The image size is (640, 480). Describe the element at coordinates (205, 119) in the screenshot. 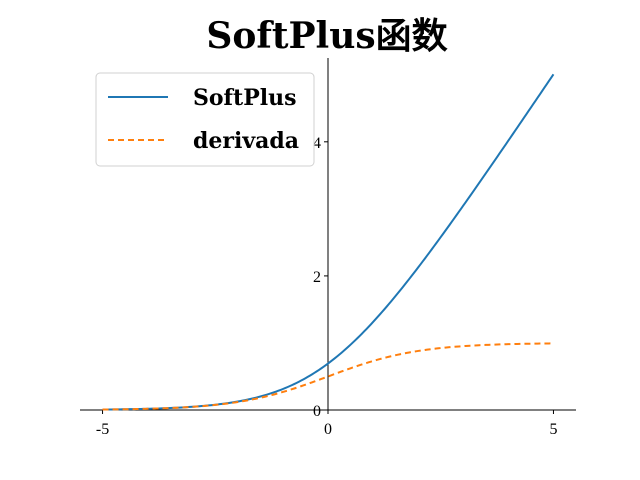

I see `legend: SoftPlus derivada` at that location.